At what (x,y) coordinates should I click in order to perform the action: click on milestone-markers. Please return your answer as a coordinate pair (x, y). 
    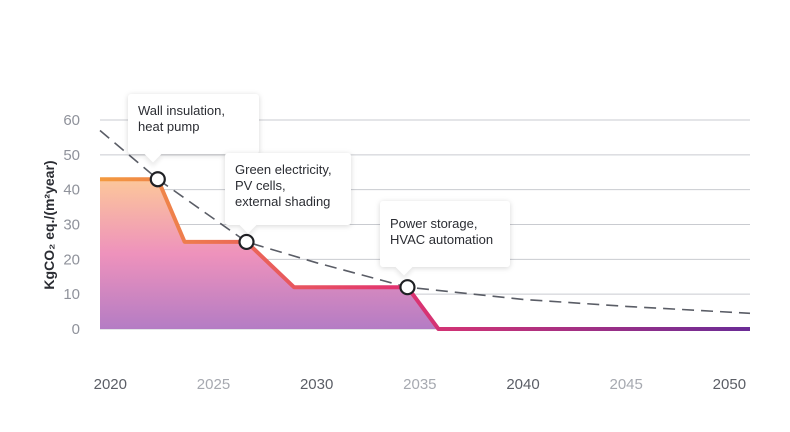
    Looking at the image, I should click on (282, 233).